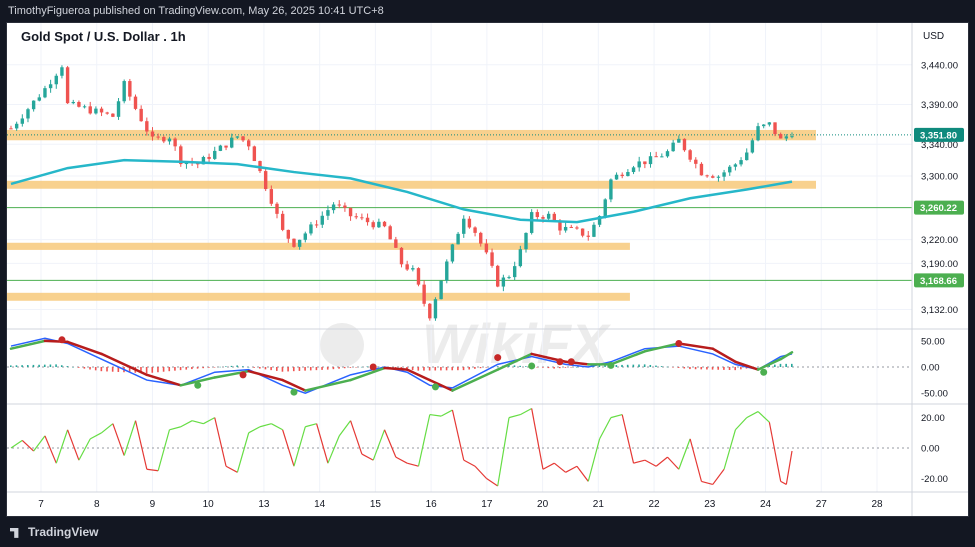 The height and width of the screenshot is (547, 975). I want to click on macd-panel, so click(459, 366).